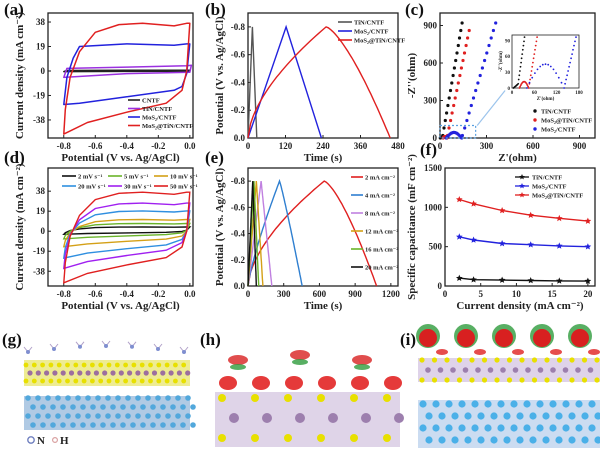 This screenshot has width=600, height=450. I want to click on inset-x-tick-label: 0, so click(512, 93).